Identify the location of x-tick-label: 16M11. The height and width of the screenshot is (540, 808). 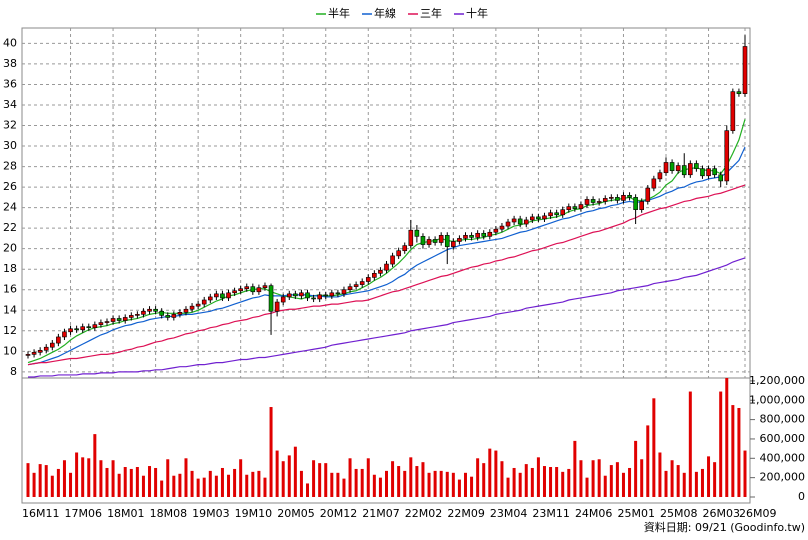
(41, 513).